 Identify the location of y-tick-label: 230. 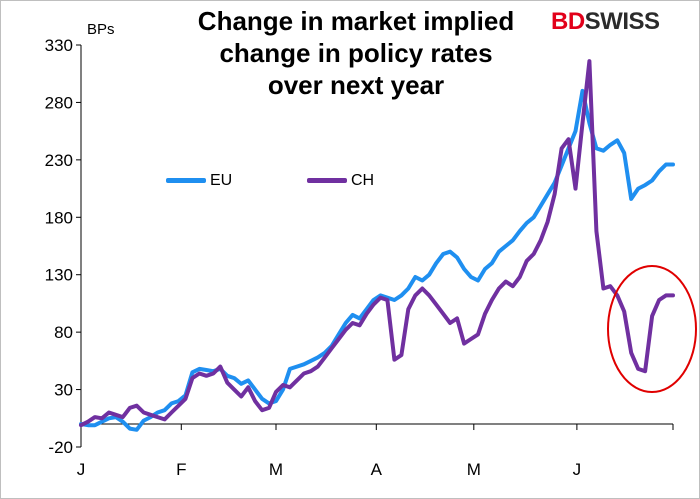
(59, 160).